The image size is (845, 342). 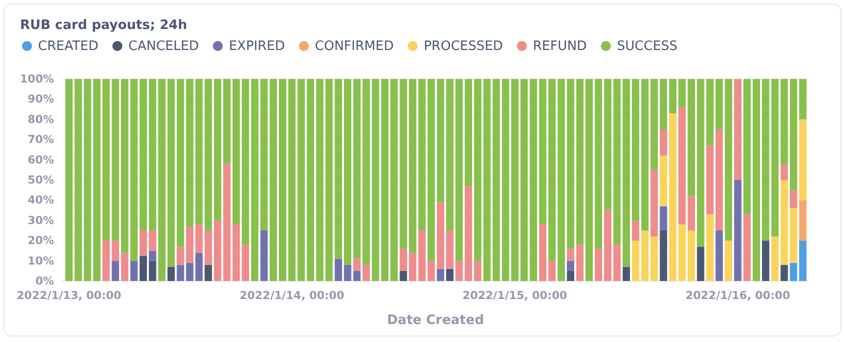 I want to click on y-tick-label: 70%, so click(x=41, y=139).